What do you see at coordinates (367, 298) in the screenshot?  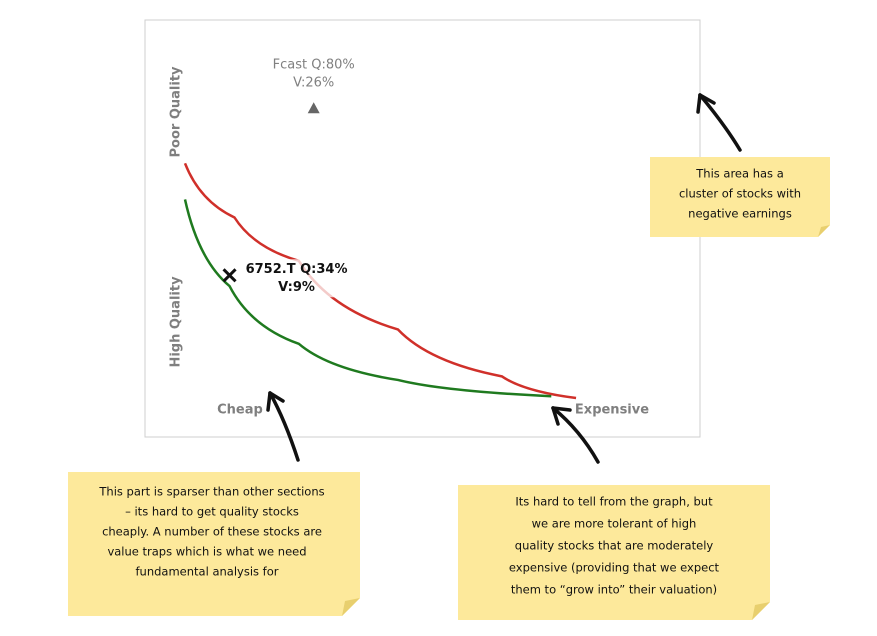 I see `curve` at bounding box center [367, 298].